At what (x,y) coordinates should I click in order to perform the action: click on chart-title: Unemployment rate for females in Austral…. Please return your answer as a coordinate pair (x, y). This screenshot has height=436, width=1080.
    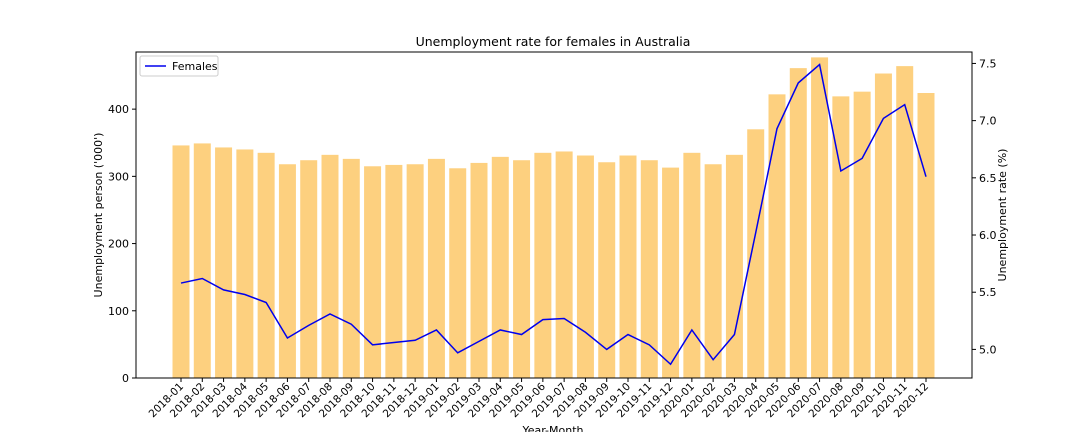
    Looking at the image, I should click on (553, 41).